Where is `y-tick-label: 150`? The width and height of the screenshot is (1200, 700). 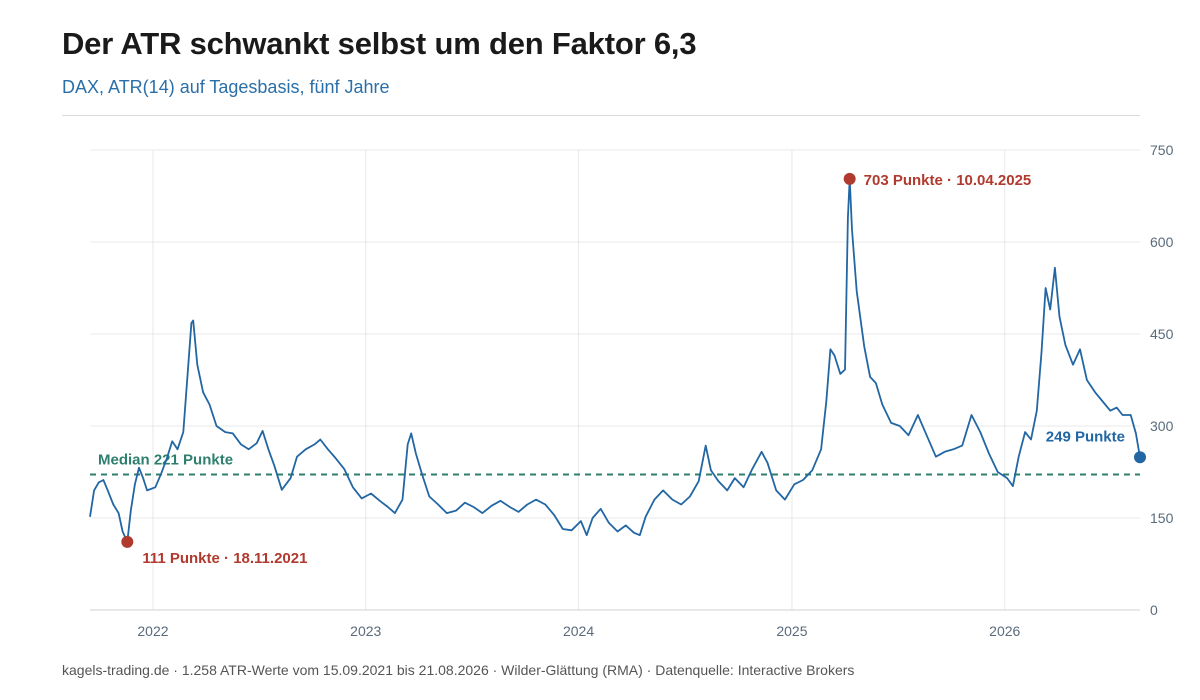 y-tick-label: 150 is located at coordinates (1162, 518).